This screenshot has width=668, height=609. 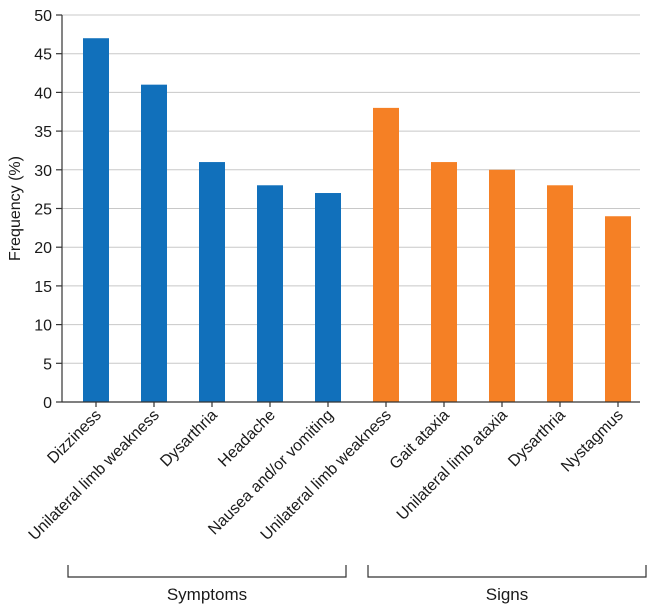 I want to click on category-label: Headache, so click(x=247, y=439).